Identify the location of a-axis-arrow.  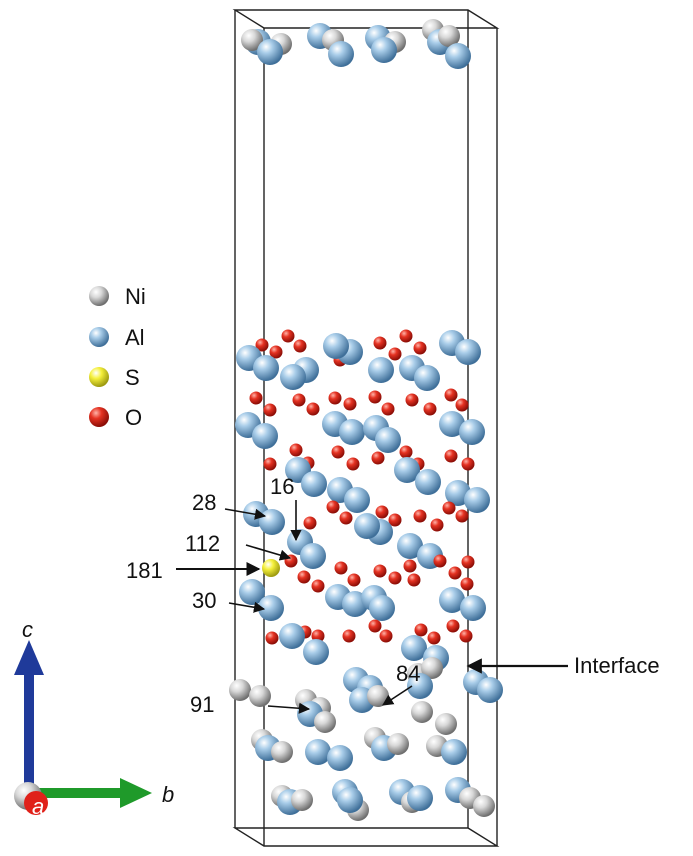
(36, 803).